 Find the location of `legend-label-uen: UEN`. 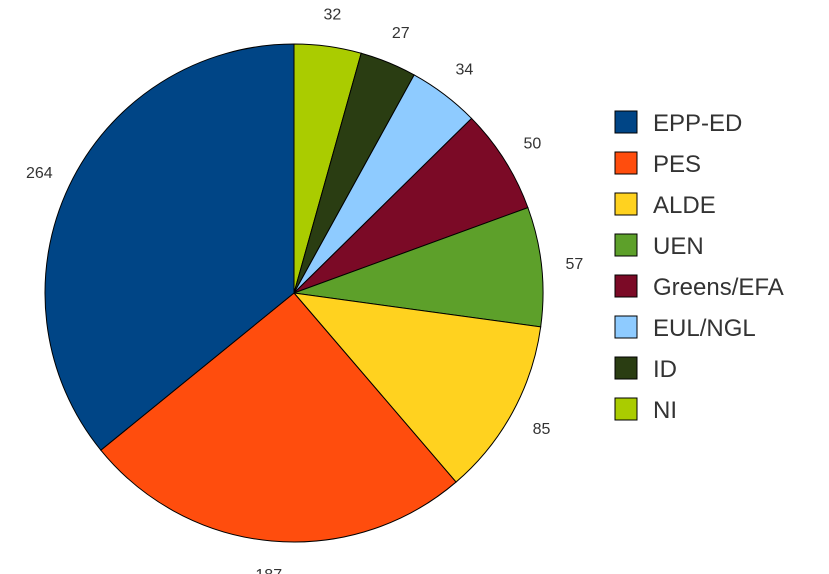

legend-label-uen: UEN is located at coordinates (678, 246).